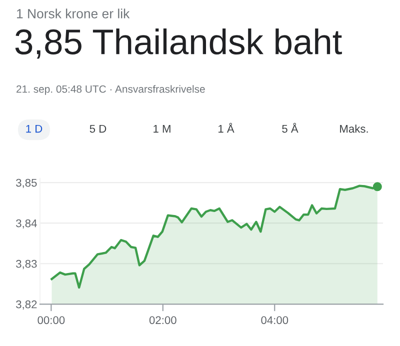  Describe the element at coordinates (162, 128) in the screenshot. I see `text: 1 M` at that location.